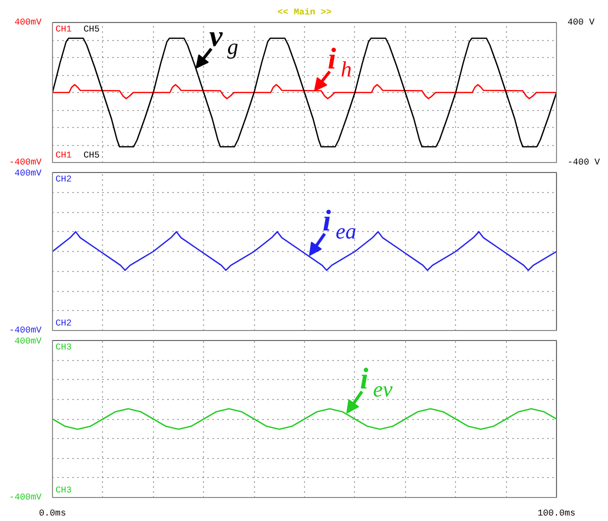  I want to click on x-tick-label: 100.0ms, so click(557, 513).